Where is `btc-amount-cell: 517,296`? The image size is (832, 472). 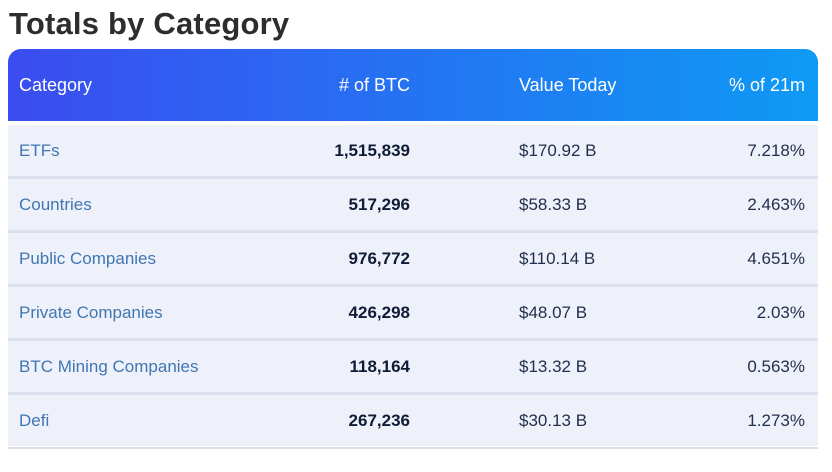 btc-amount-cell: 517,296 is located at coordinates (379, 204).